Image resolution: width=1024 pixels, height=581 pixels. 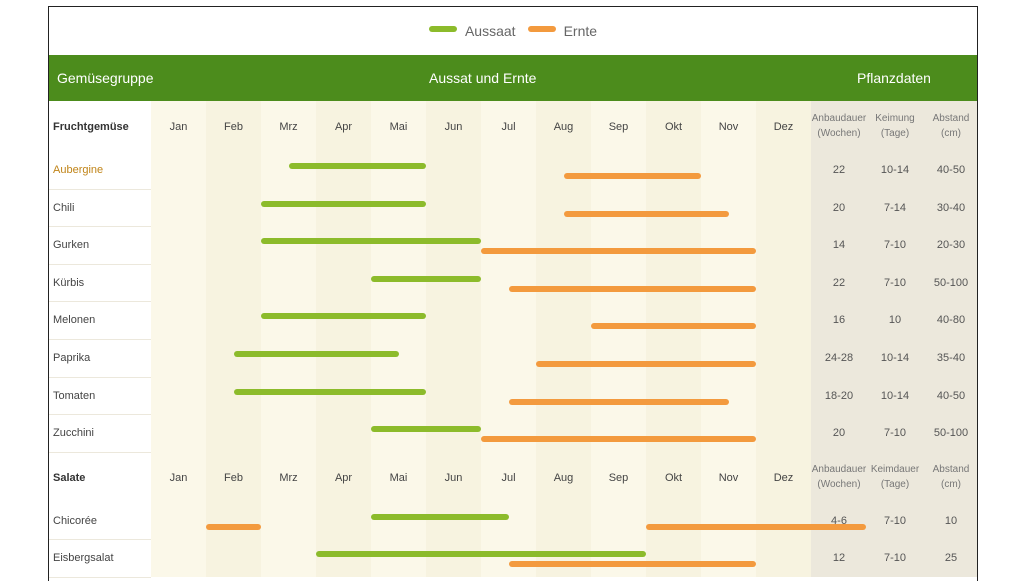 I want to click on month-label: Feb, so click(x=233, y=127).